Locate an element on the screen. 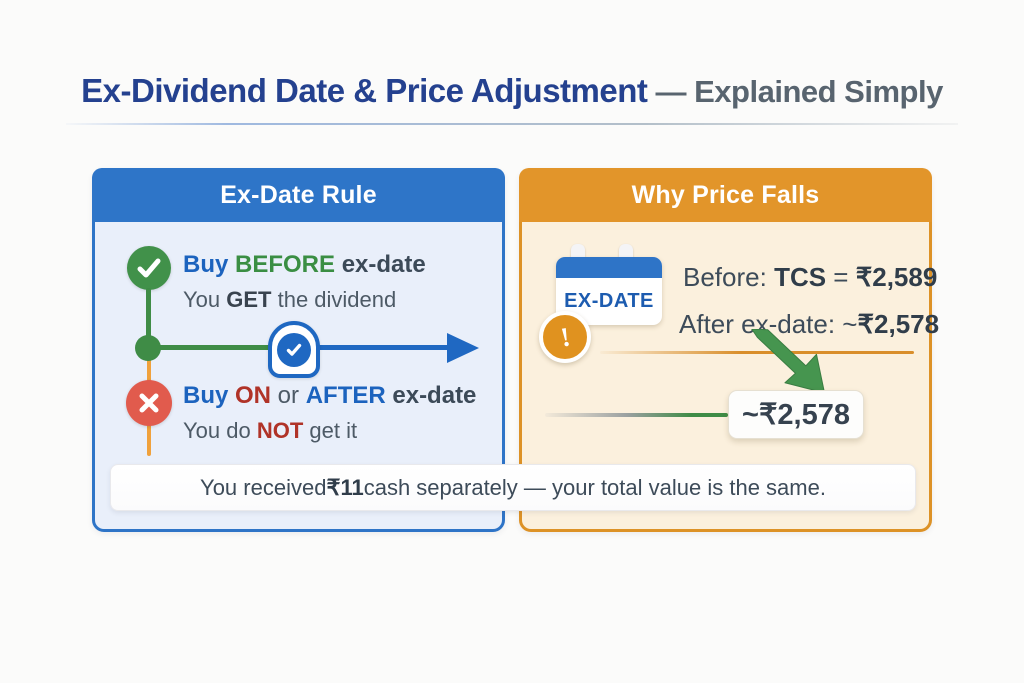 The width and height of the screenshot is (1024, 683). calendar-icon: EX-DATE is located at coordinates (609, 291).